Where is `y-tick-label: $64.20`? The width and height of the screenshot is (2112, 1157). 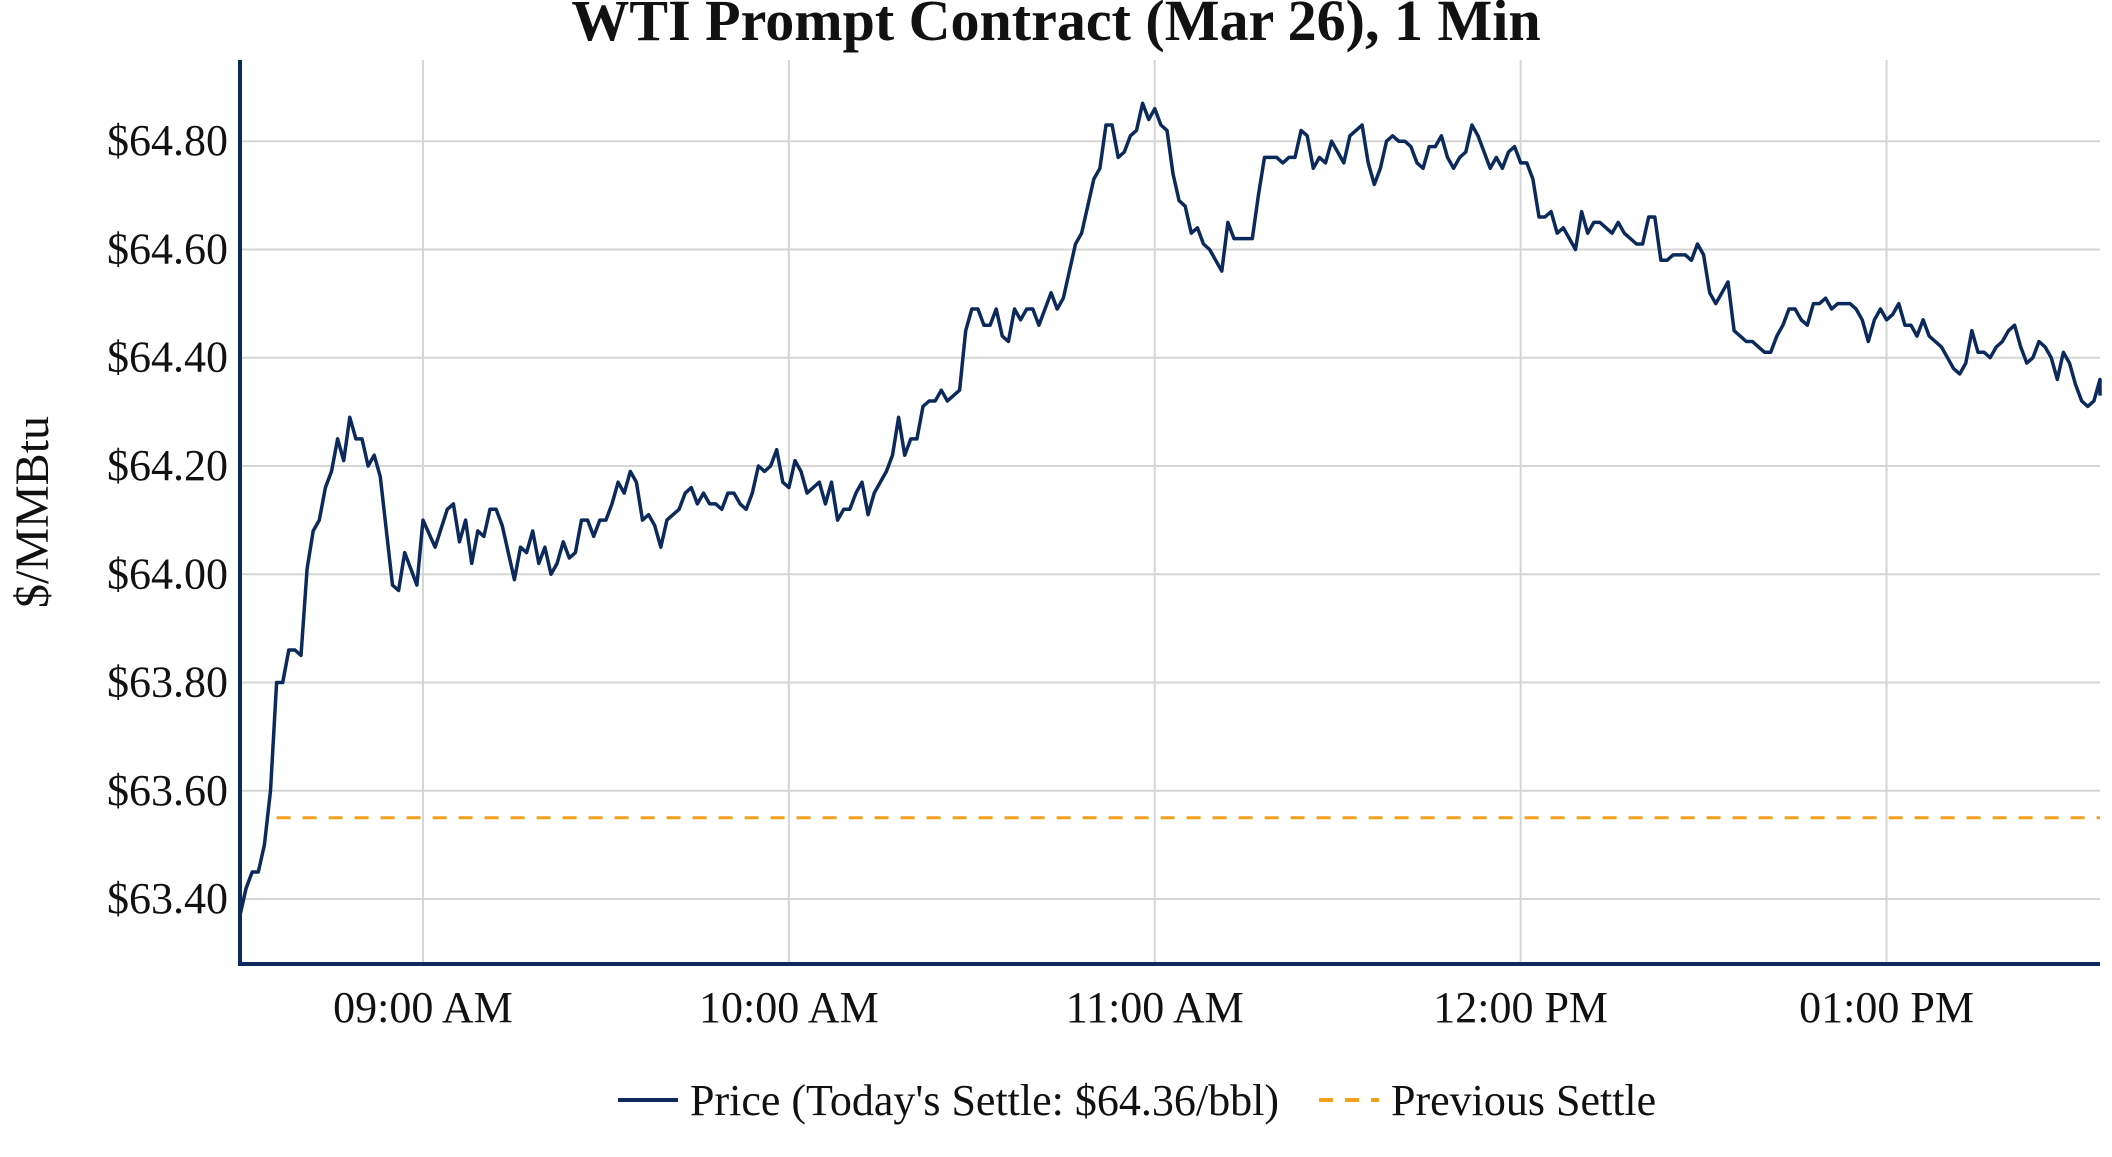 y-tick-label: $64.20 is located at coordinates (167, 465).